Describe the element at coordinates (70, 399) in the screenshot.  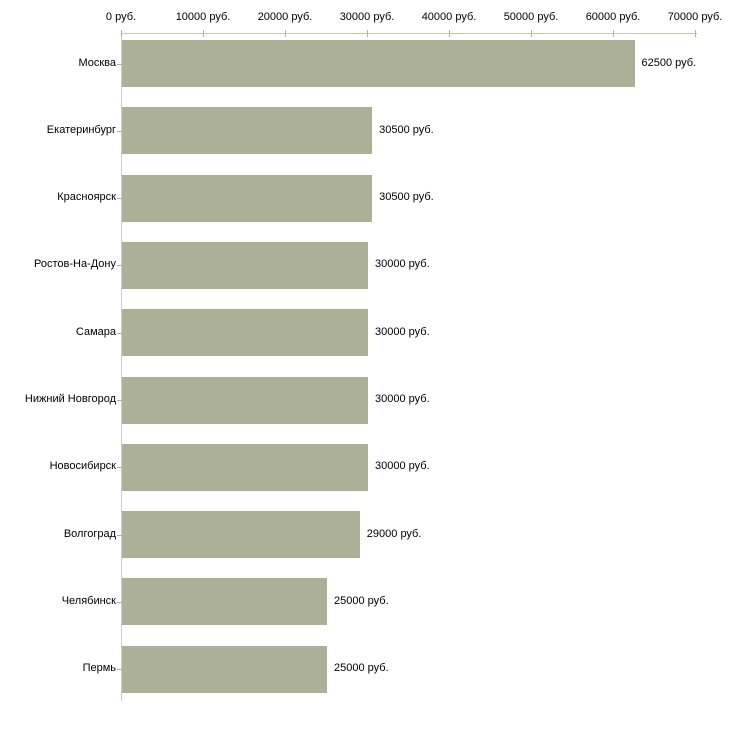
I see `category-label: Нижний Новгород` at that location.